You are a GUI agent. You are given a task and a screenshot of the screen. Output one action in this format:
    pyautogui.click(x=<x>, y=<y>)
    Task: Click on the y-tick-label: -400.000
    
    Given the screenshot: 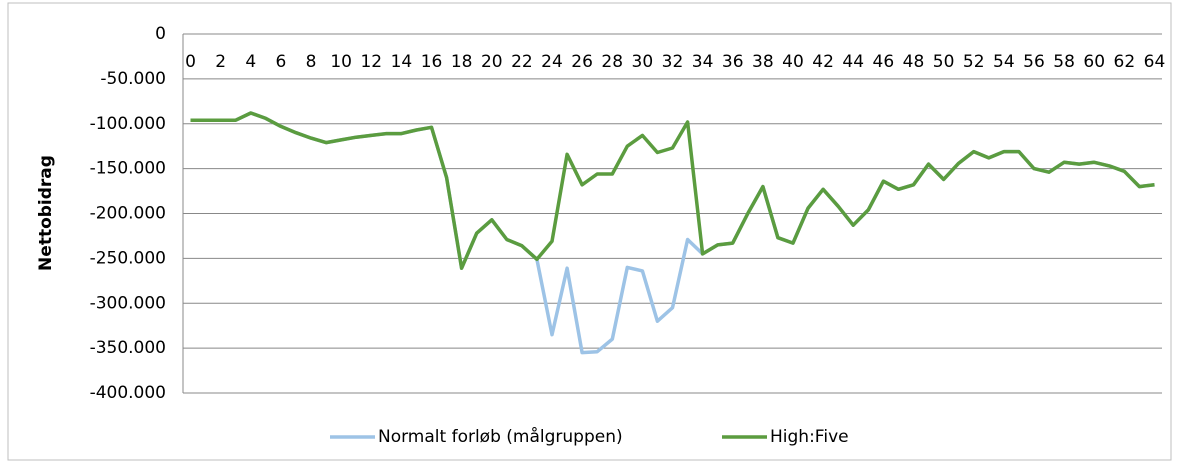 What is the action you would take?
    pyautogui.click(x=128, y=393)
    